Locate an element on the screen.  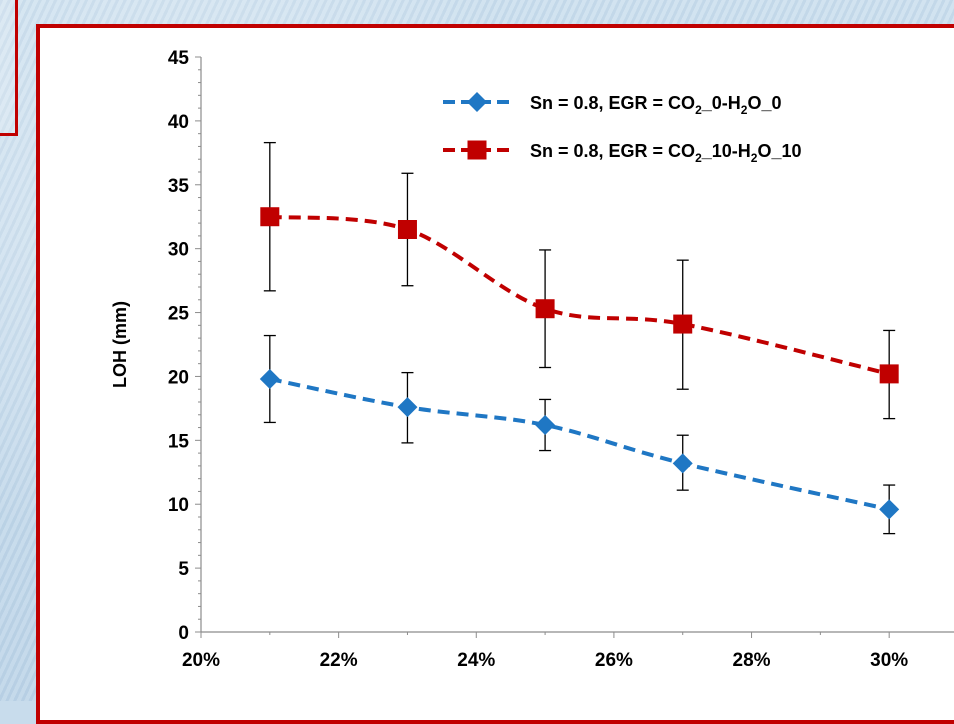
side-decoration-box is located at coordinates (9, 68).